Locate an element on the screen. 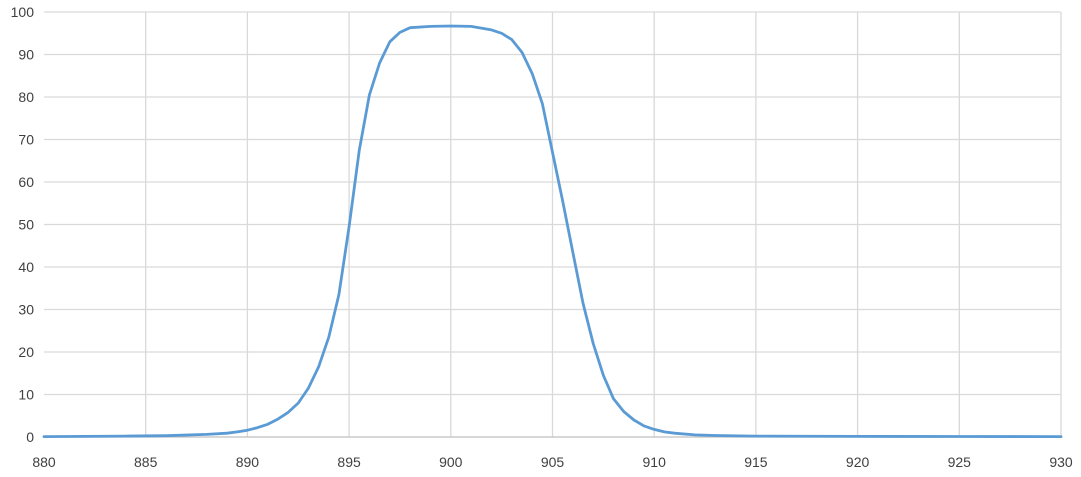  y-tick-label: 80 is located at coordinates (26, 97).